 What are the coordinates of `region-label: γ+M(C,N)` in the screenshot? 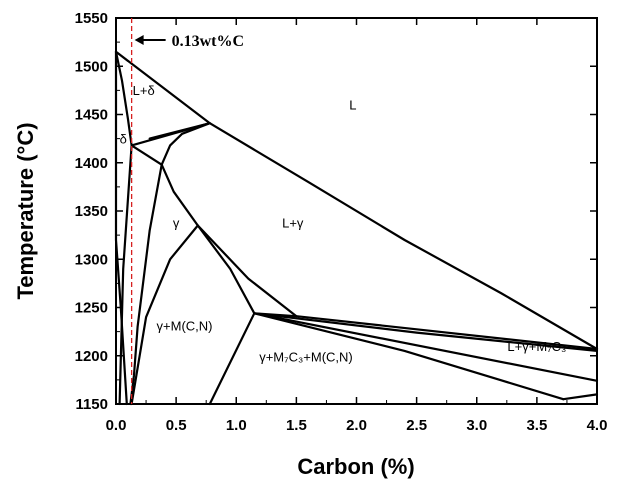 It's located at (185, 326).